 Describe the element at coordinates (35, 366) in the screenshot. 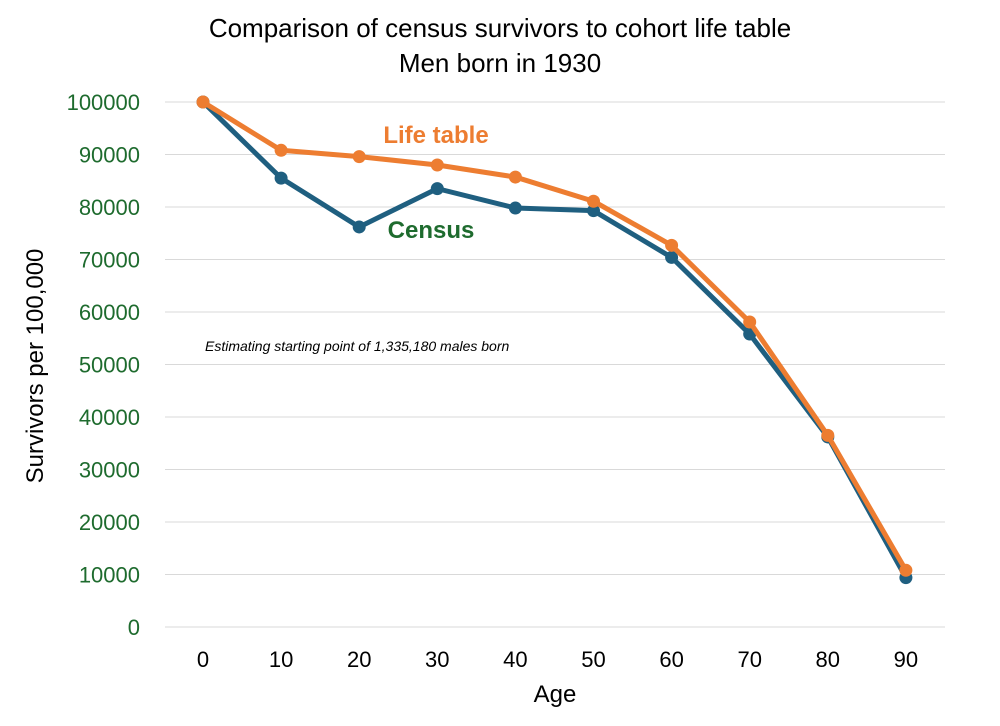

I see `y-axis-label: Survivors per 100,000` at that location.